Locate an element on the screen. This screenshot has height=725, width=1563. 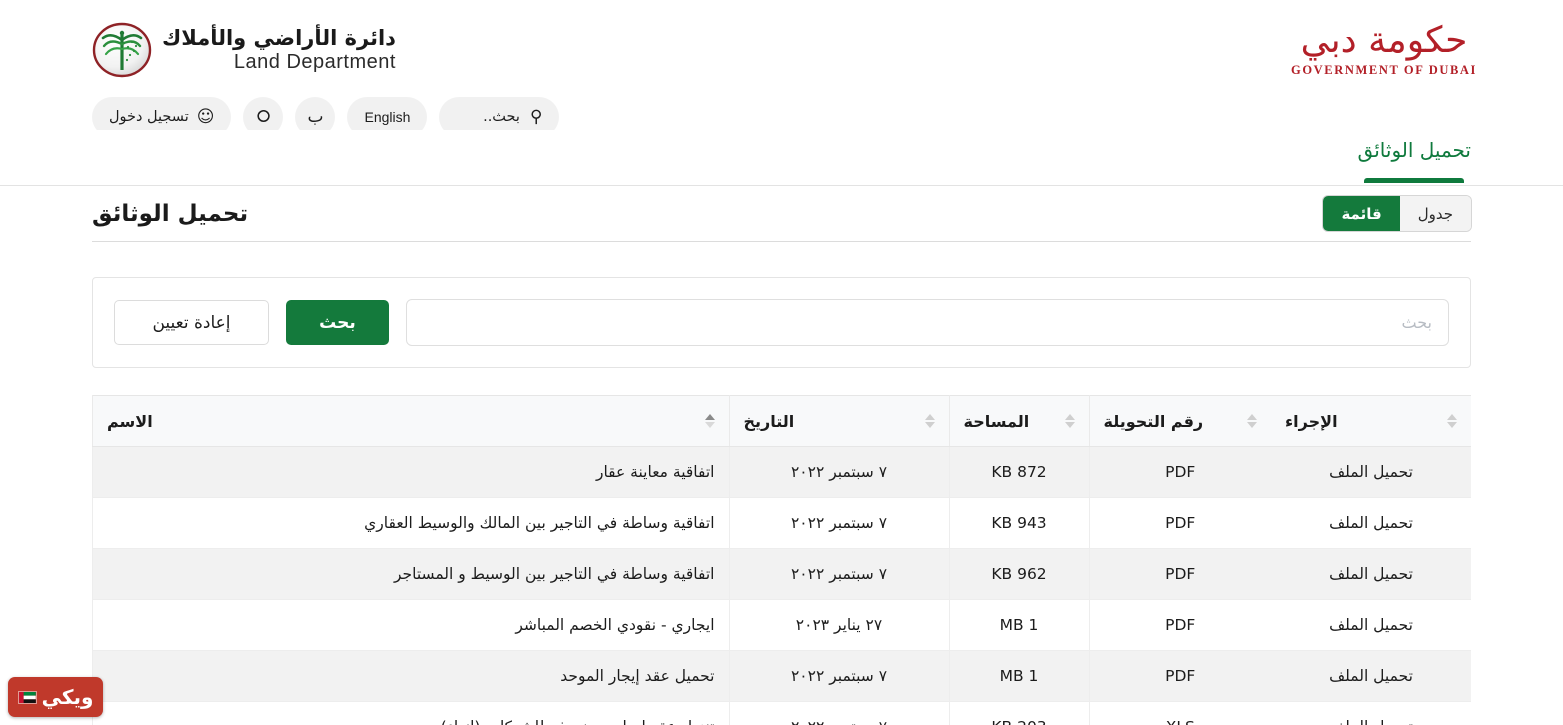
wiki-watermark-badge: ويكي is located at coordinates (55, 697).